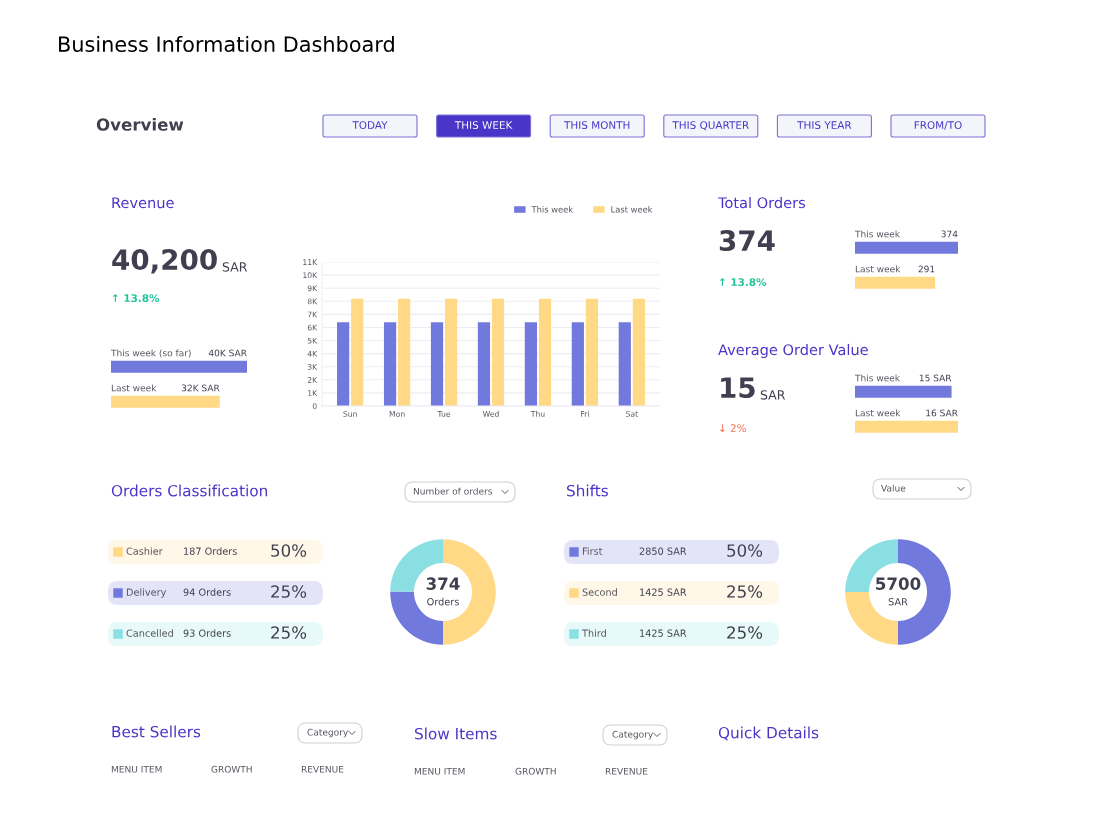  What do you see at coordinates (146, 593) in the screenshot?
I see `legend-label: Delivery` at bounding box center [146, 593].